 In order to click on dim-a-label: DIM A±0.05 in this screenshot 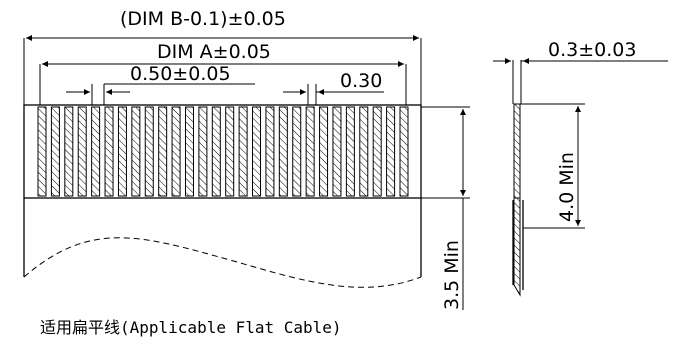, I will do `click(214, 52)`.